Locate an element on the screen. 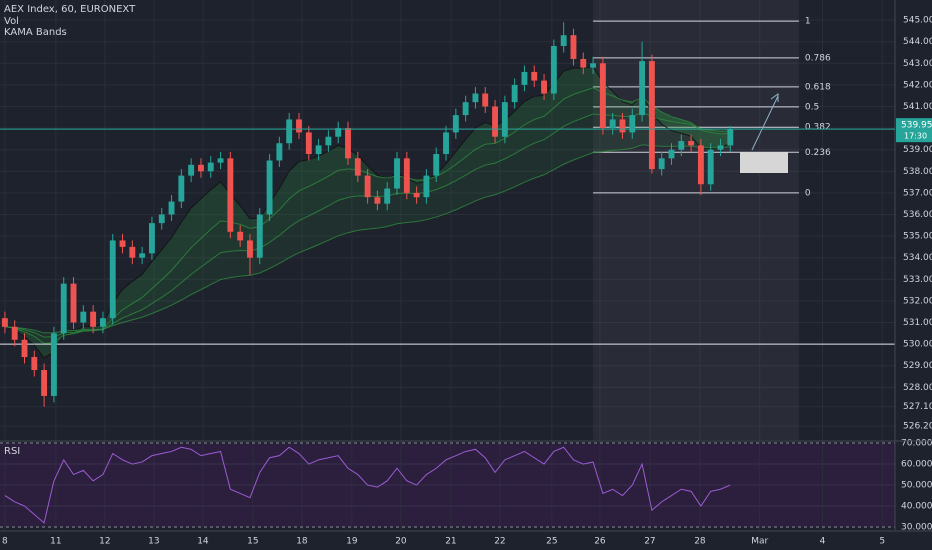 Image resolution: width=932 pixels, height=550 pixels. x-tick-label: 14 is located at coordinates (203, 542).